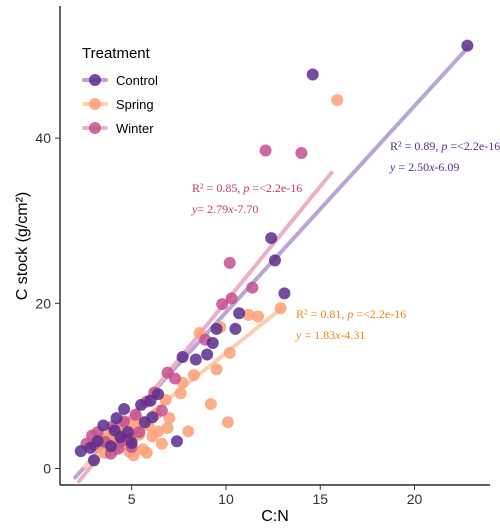  I want to click on legend: Treatment Control Spring Winter, so click(120, 90).